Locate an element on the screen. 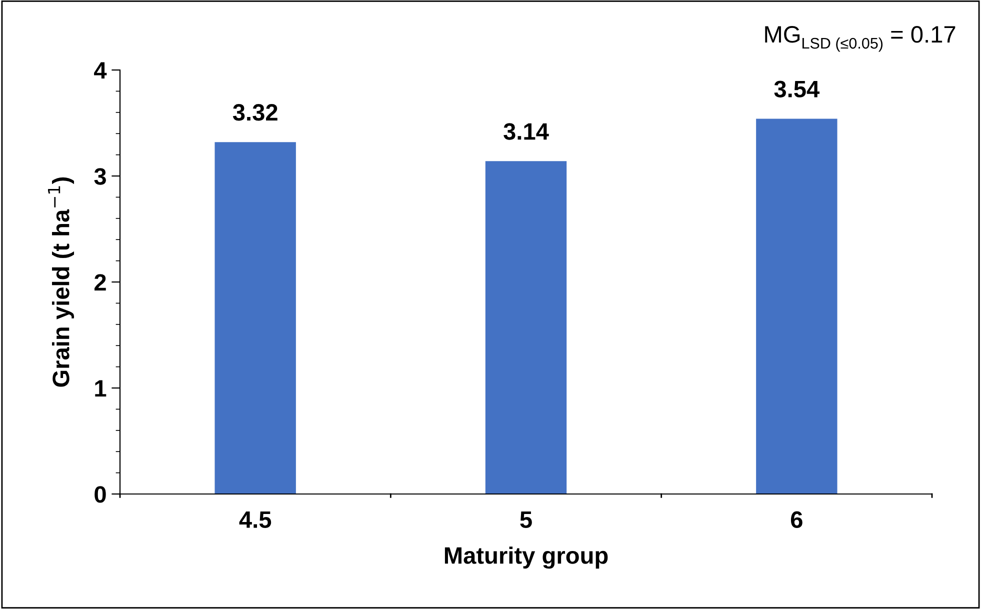 Image resolution: width=981 pixels, height=609 pixels. x-axis-title: Maturity group is located at coordinates (526, 557).